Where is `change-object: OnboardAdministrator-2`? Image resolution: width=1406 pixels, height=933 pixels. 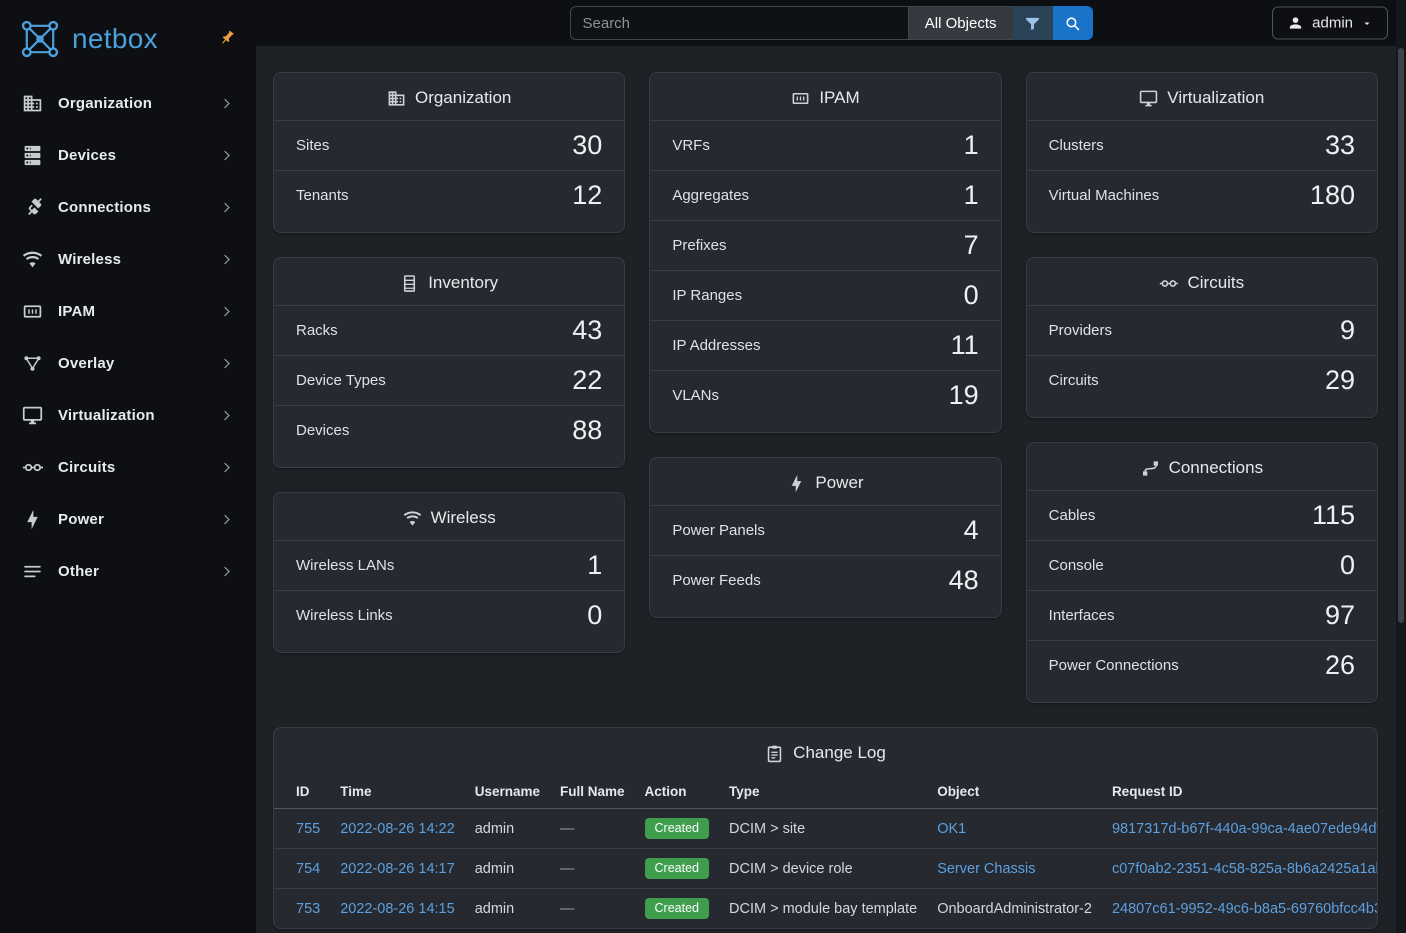 change-object: OnboardAdministrator-2 is located at coordinates (1014, 908).